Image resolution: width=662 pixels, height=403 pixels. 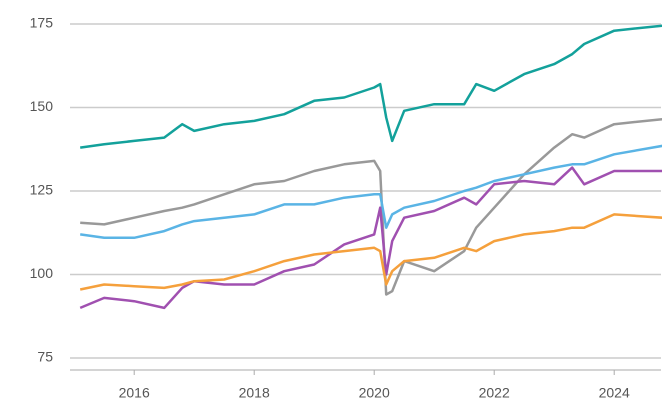 I want to click on x-tick-label: 2022, so click(x=494, y=393).